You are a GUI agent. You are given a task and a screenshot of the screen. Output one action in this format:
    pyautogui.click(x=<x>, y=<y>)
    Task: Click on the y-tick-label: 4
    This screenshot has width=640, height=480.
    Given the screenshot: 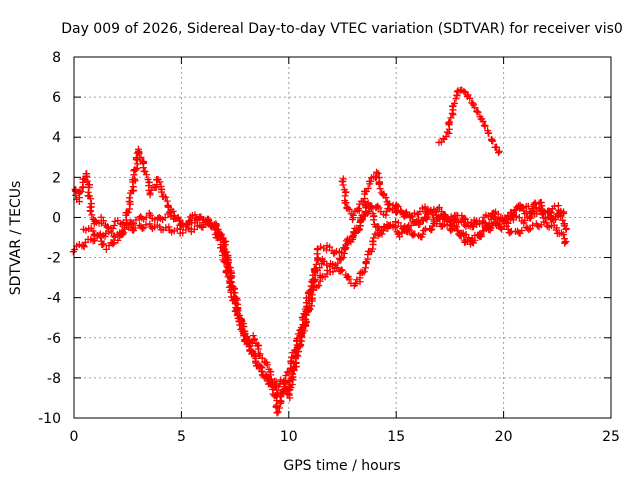 What is the action you would take?
    pyautogui.click(x=56, y=138)
    